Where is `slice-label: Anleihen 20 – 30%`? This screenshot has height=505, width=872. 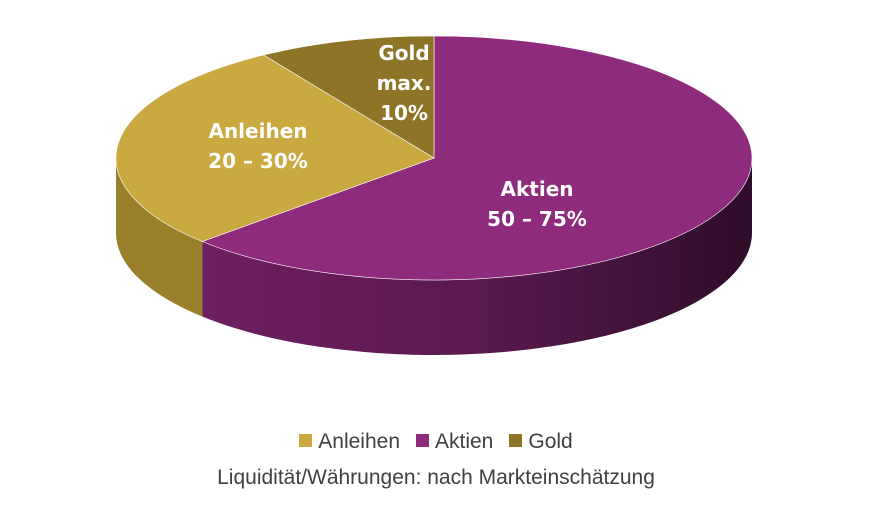 slice-label: Anleihen 20 – 30% is located at coordinates (258, 146).